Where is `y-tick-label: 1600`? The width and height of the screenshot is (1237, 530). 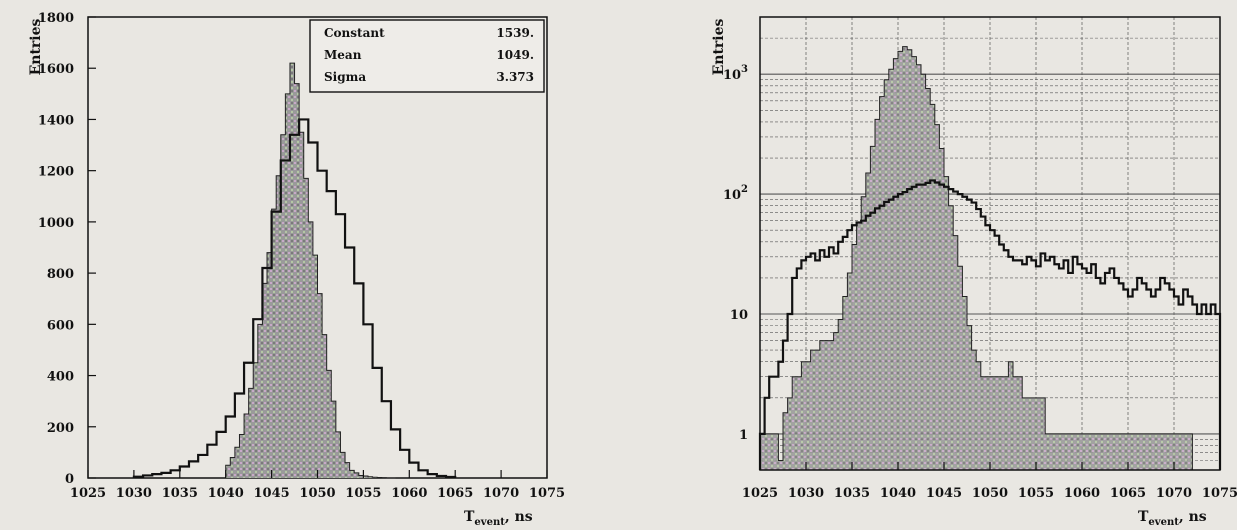 y-tick-label: 1600 is located at coordinates (56, 69).